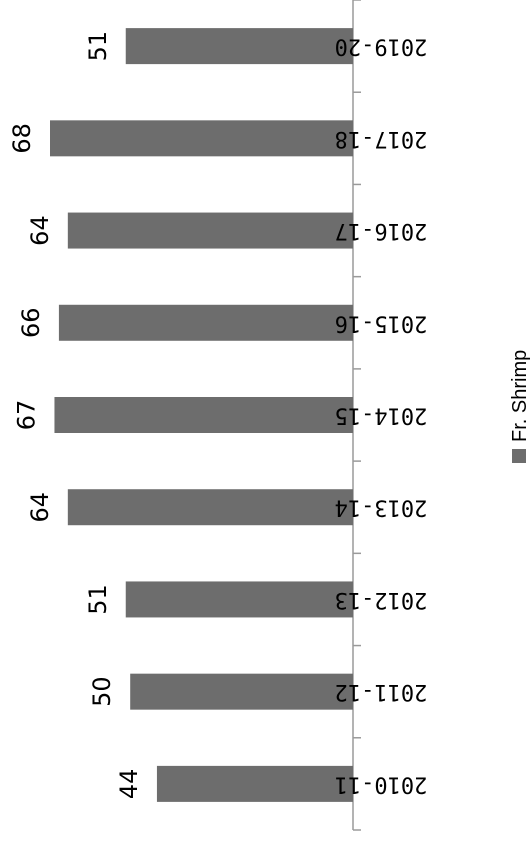 The image size is (531, 844). I want to click on data-label-2015-16: 66, so click(31, 323).